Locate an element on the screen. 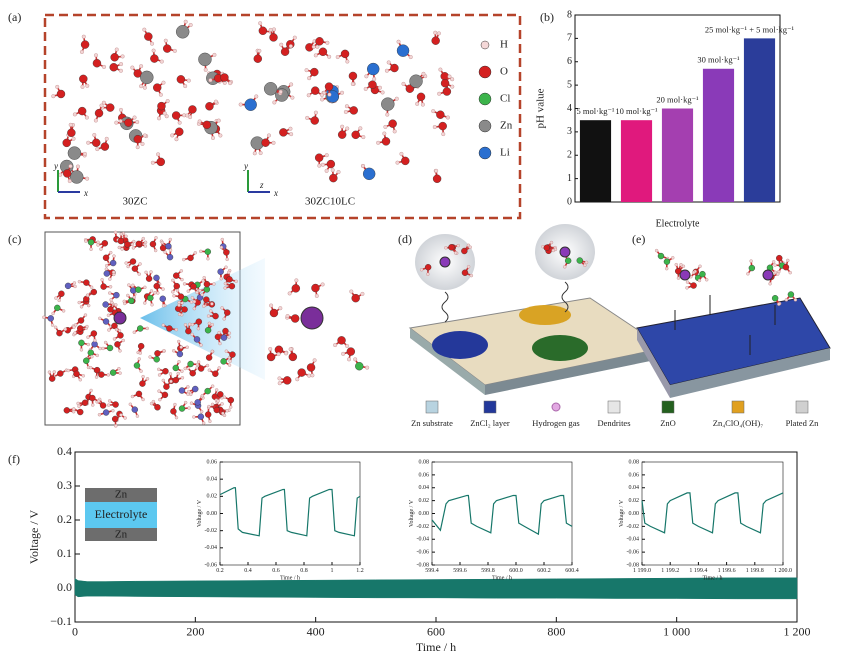 The height and width of the screenshot is (661, 843). legend-icon is located at coordinates (614, 407).